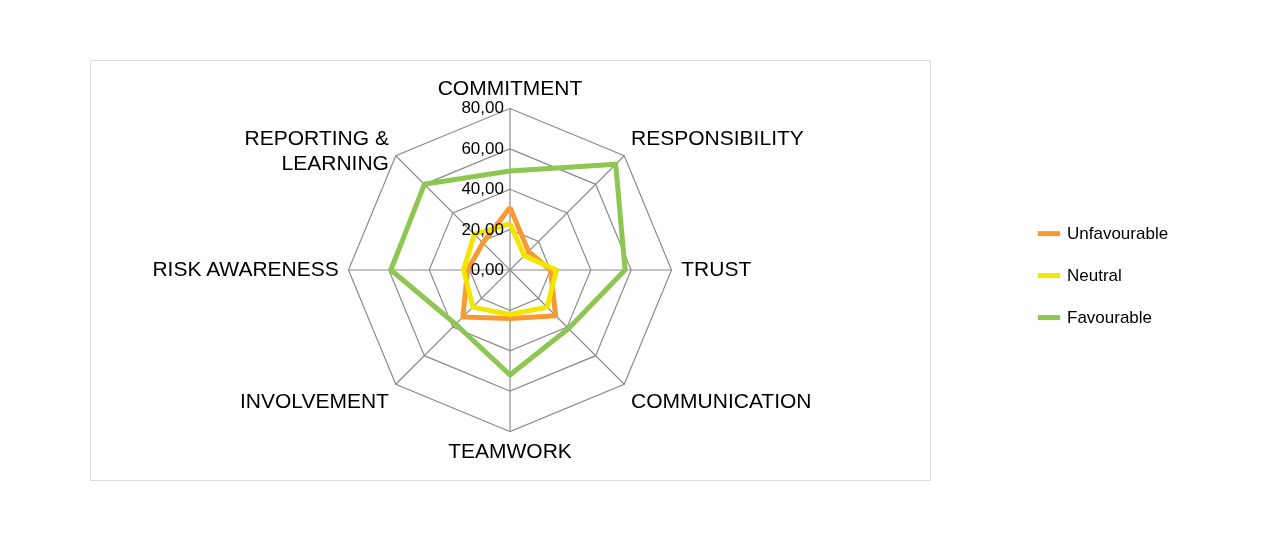  Describe the element at coordinates (1094, 275) in the screenshot. I see `legend-label: Neutral` at that location.